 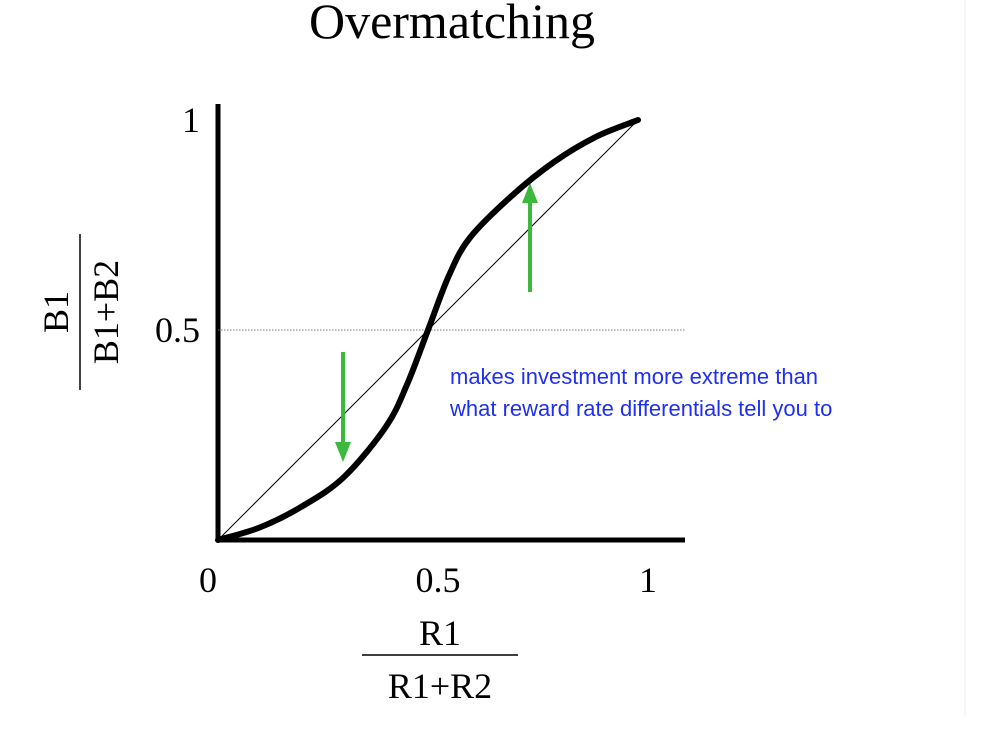 What do you see at coordinates (440, 686) in the screenshot?
I see `x-label-denominator: R1+R2` at bounding box center [440, 686].